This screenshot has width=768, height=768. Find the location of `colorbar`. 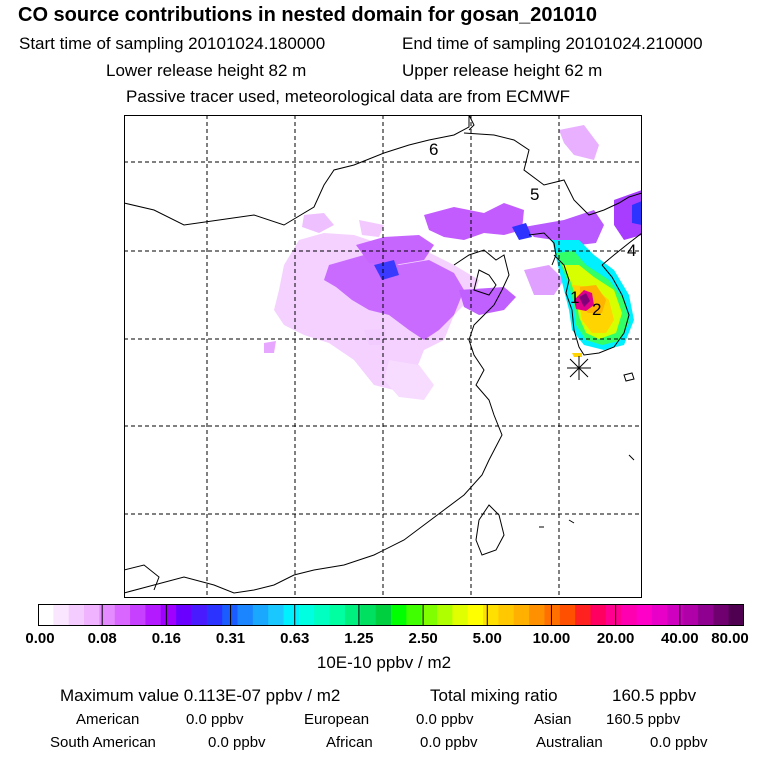

colorbar is located at coordinates (391, 615).